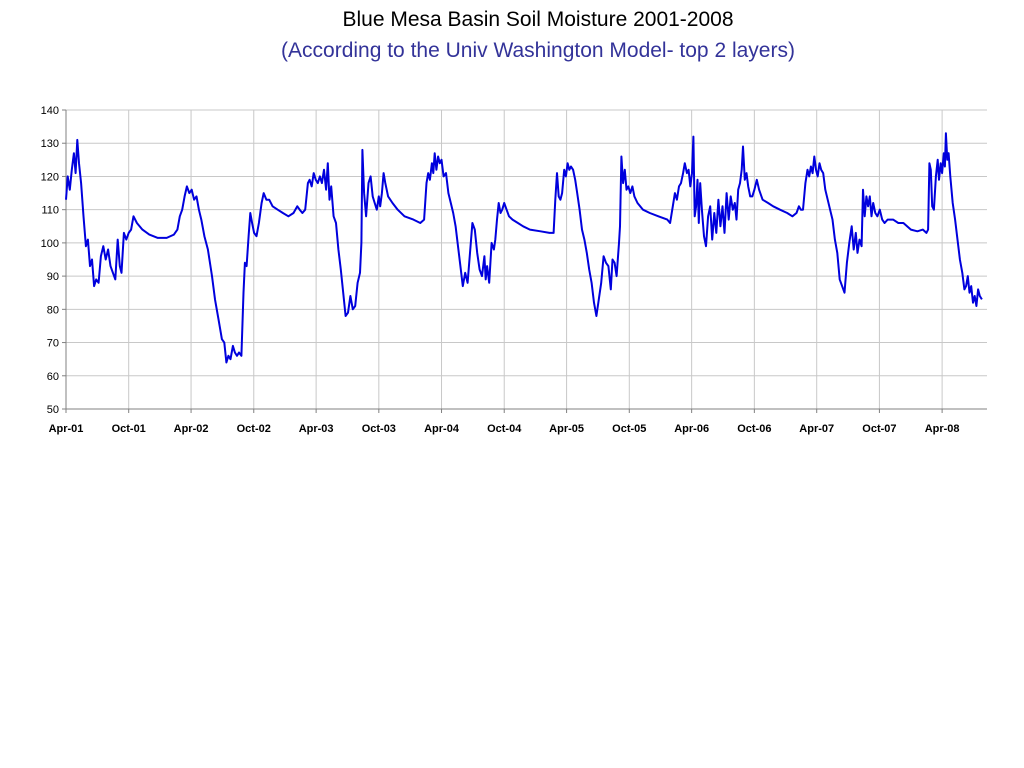 Image resolution: width=1024 pixels, height=768 pixels. Describe the element at coordinates (629, 429) in the screenshot. I see `x-tick-label: Oct-05` at that location.